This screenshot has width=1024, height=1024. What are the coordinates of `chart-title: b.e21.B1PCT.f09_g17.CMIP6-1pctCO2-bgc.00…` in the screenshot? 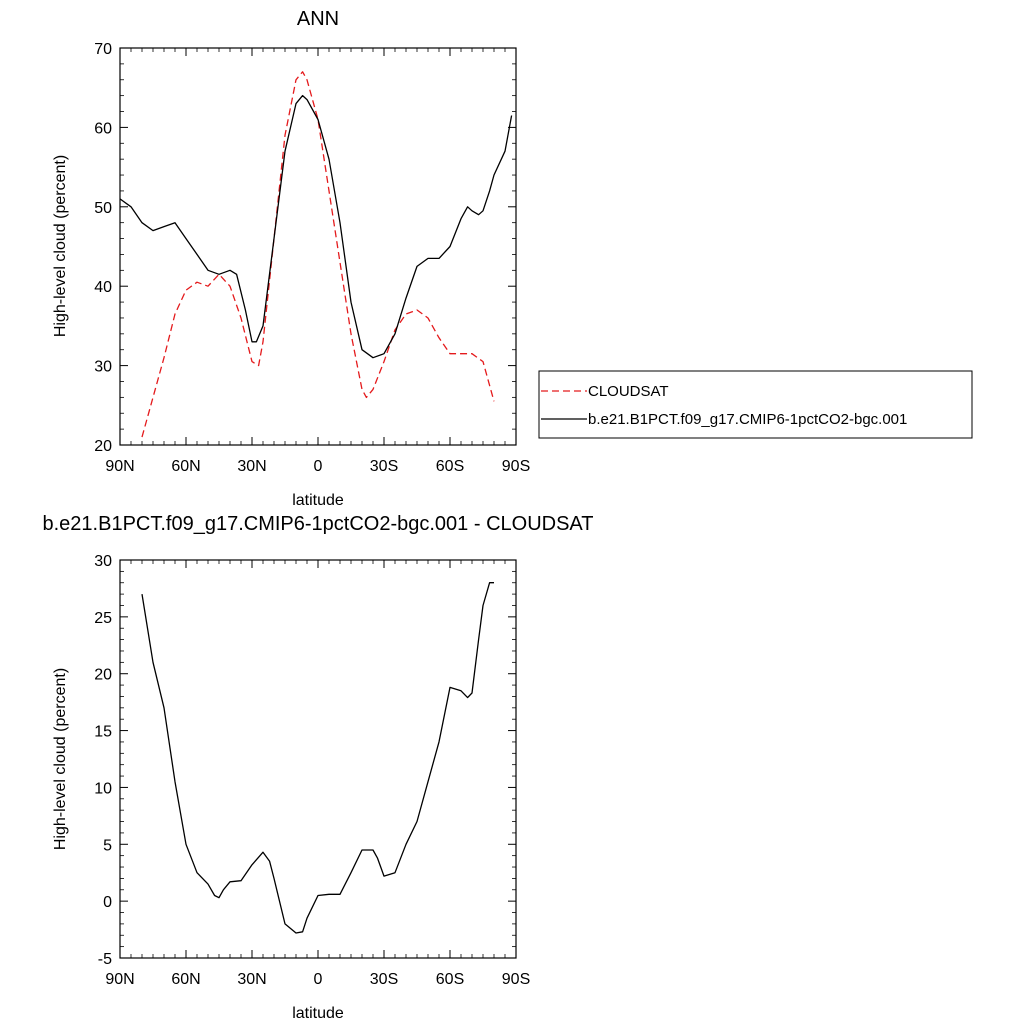 It's located at (318, 524).